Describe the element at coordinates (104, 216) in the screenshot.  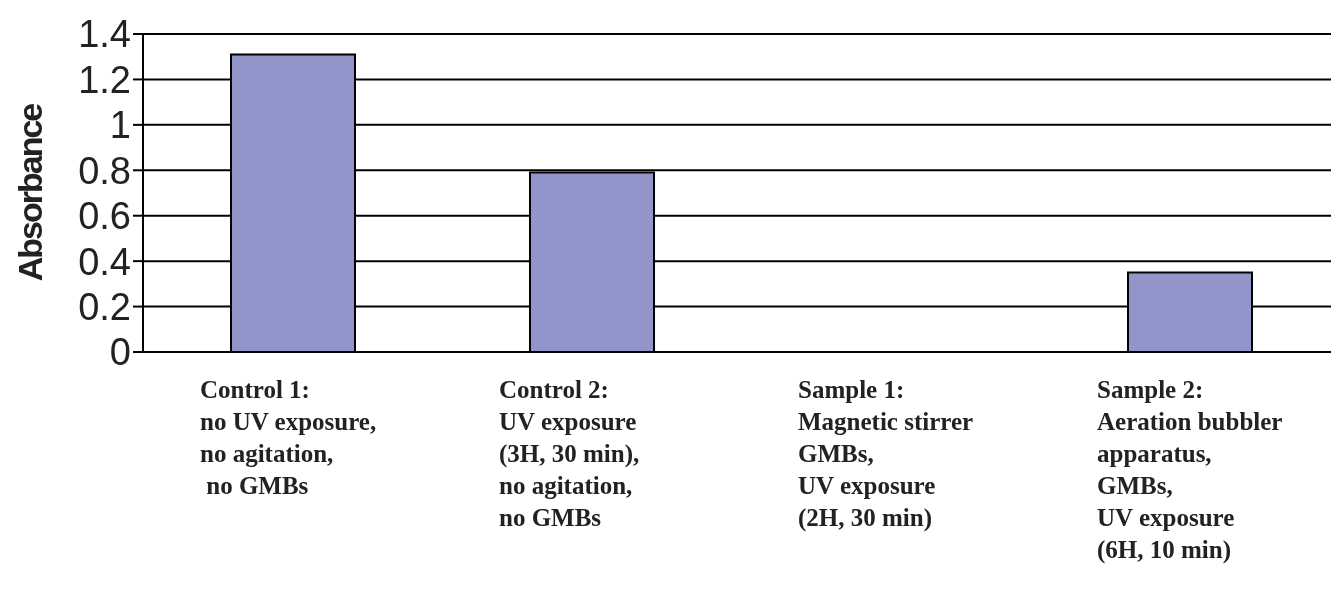
I see `y-tick-label: 0.6` at that location.